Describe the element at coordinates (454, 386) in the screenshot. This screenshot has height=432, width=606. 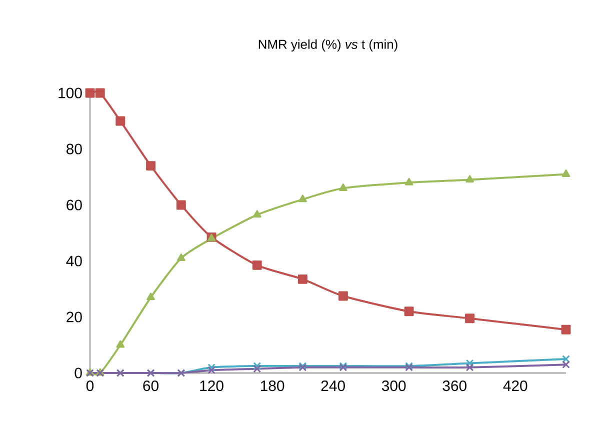
I see `x-tick-label: 360` at that location.